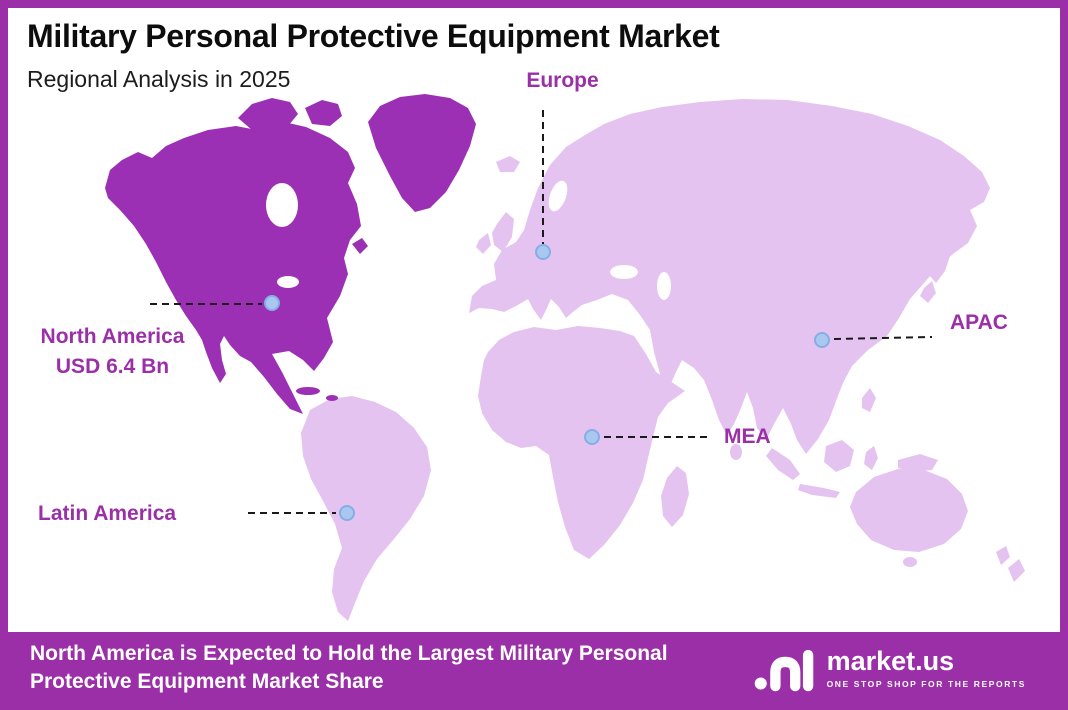  Describe the element at coordinates (869, 400) in the screenshot. I see `island-philippines` at that location.